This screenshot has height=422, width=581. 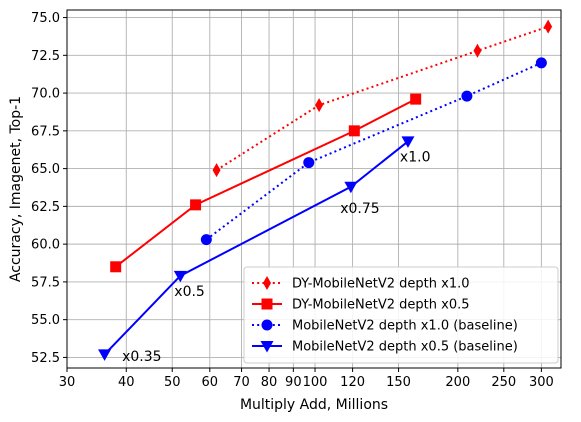 What do you see at coordinates (126, 382) in the screenshot?
I see `x-tick-label: 40` at bounding box center [126, 382].